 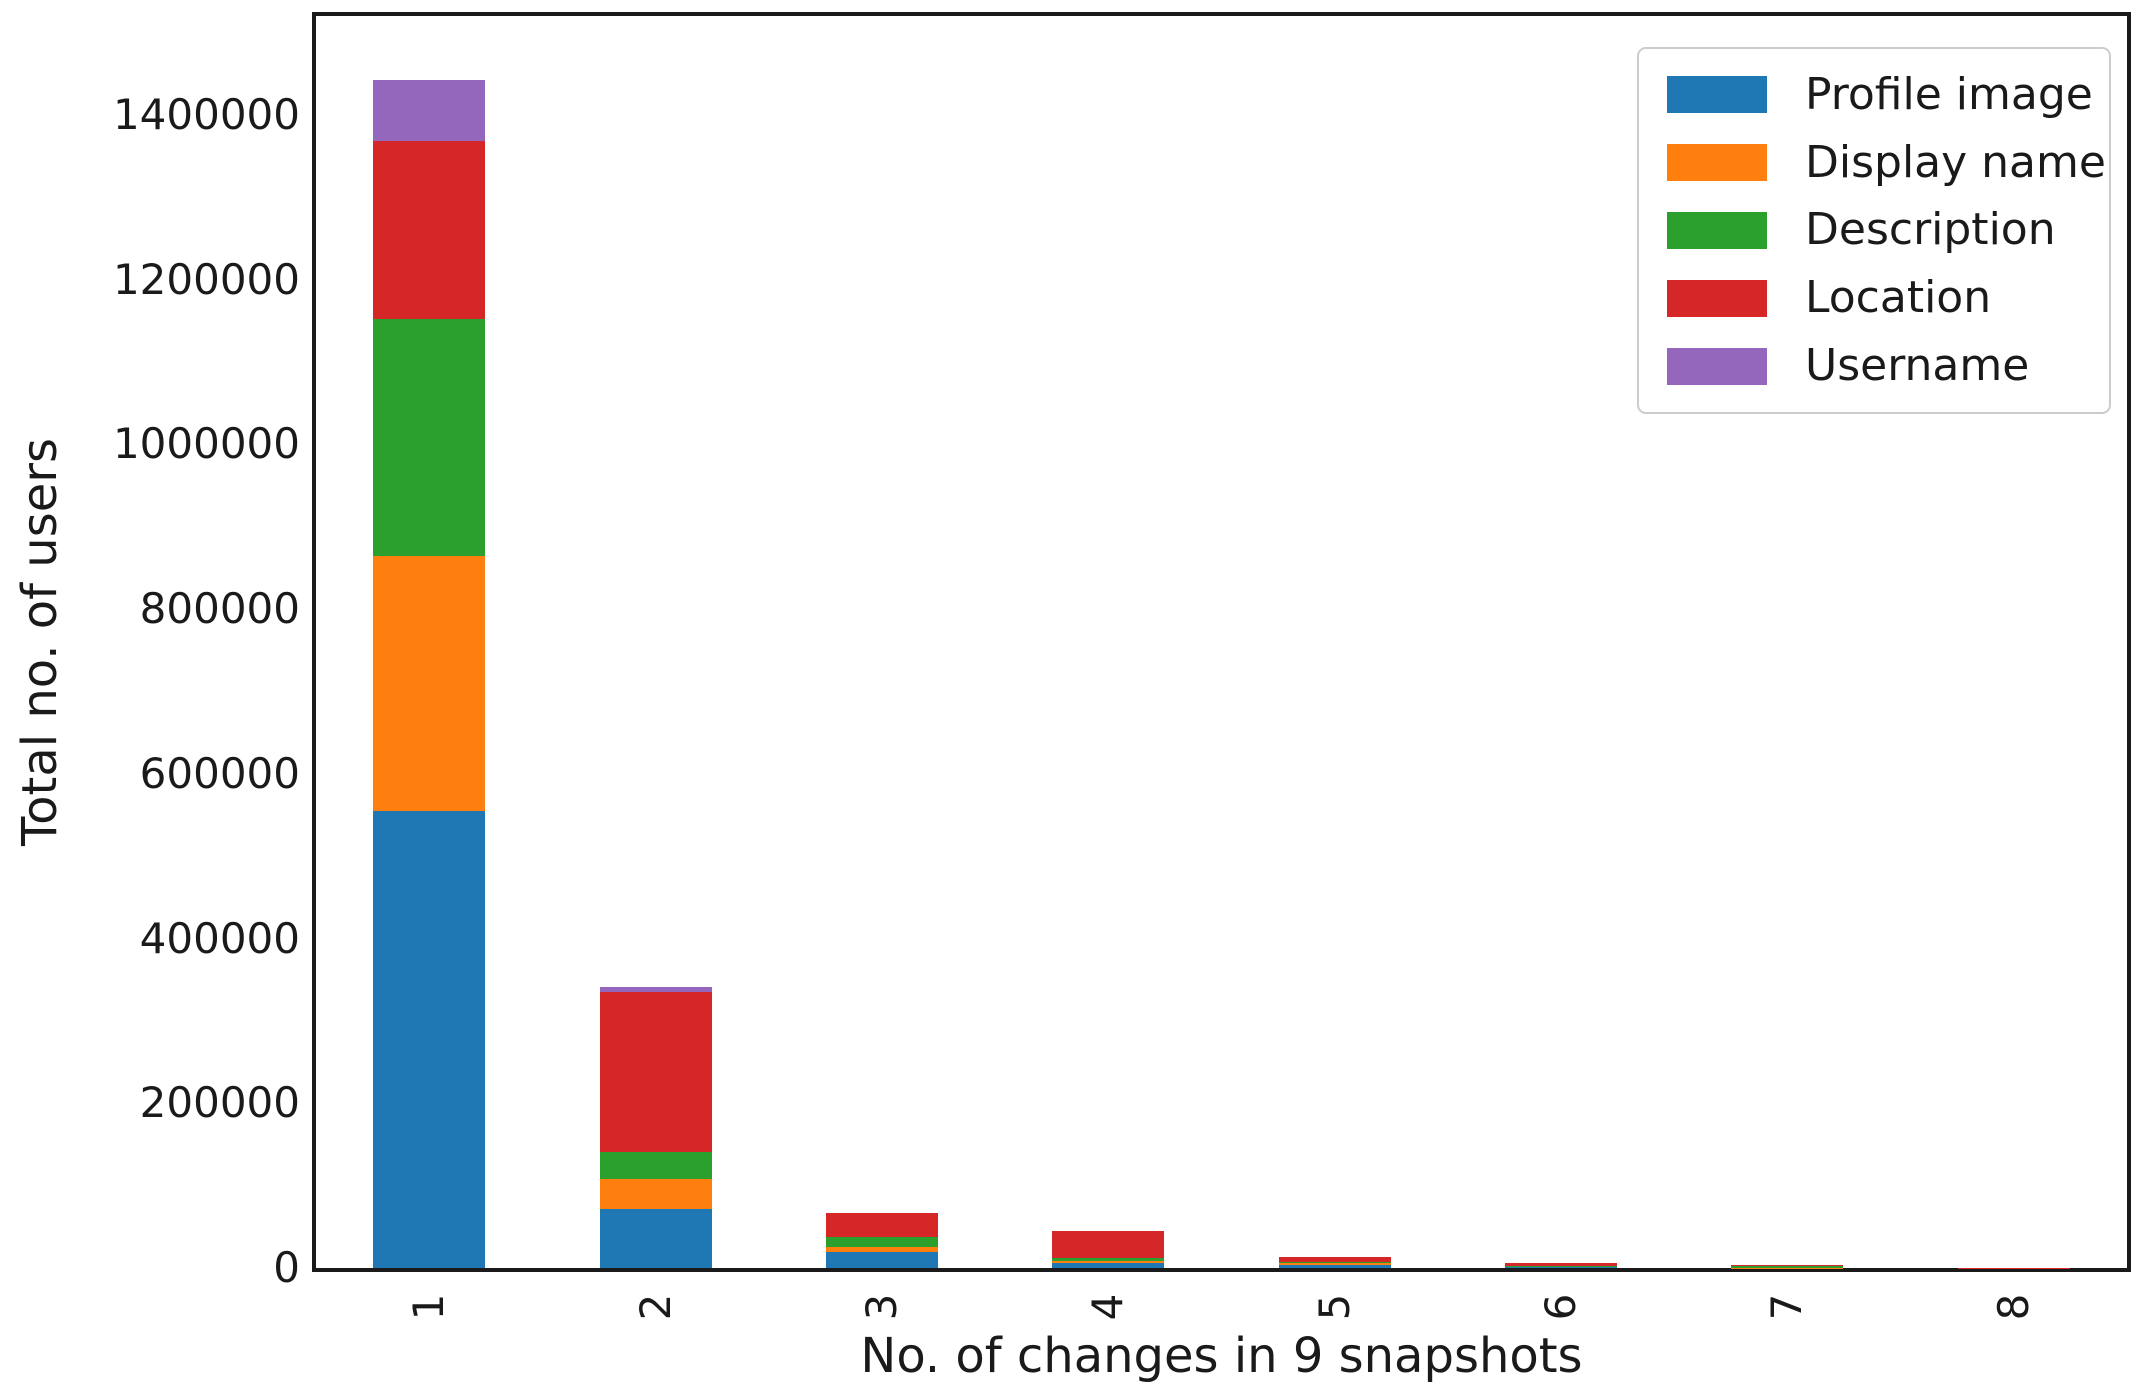 I want to click on x-tick-label: 8, so click(x=2013, y=1307).